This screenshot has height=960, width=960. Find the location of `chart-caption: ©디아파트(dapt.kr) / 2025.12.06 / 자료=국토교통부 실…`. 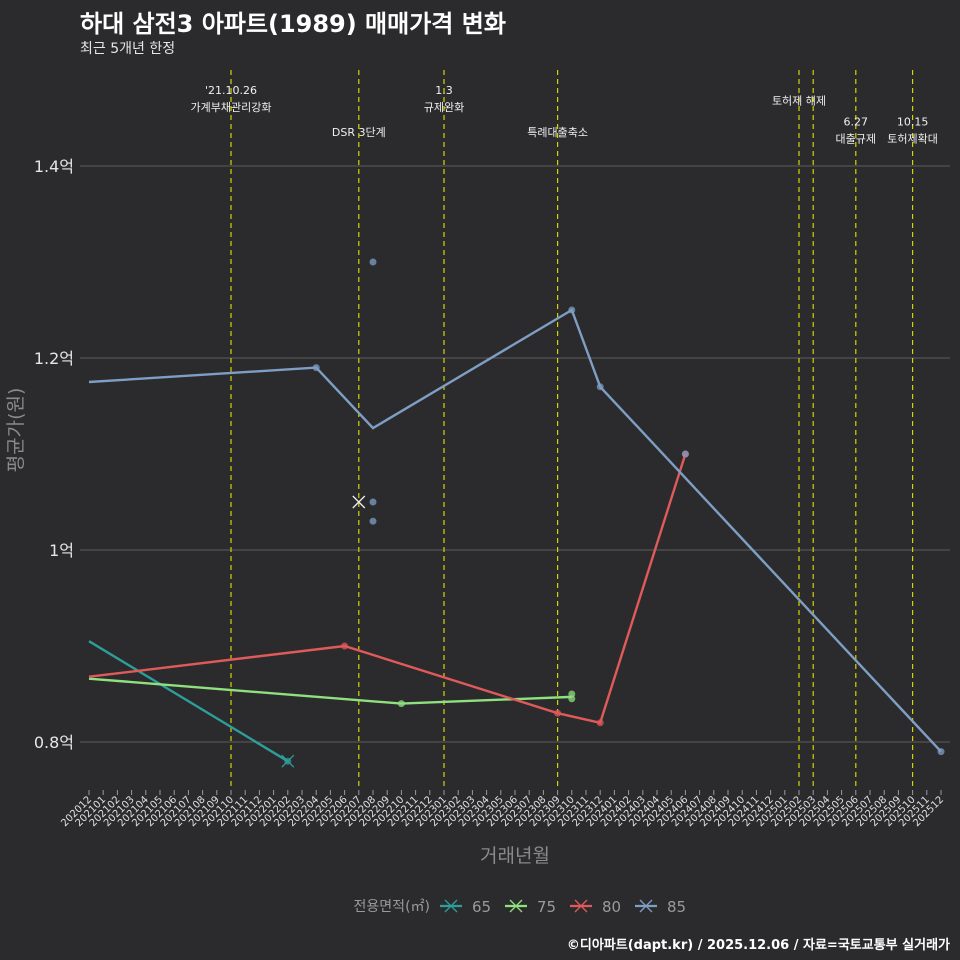

chart-caption: ©디아파트(dapt.kr) / 2025.12.06 / 자료=국토교통부 실… is located at coordinates (758, 945).